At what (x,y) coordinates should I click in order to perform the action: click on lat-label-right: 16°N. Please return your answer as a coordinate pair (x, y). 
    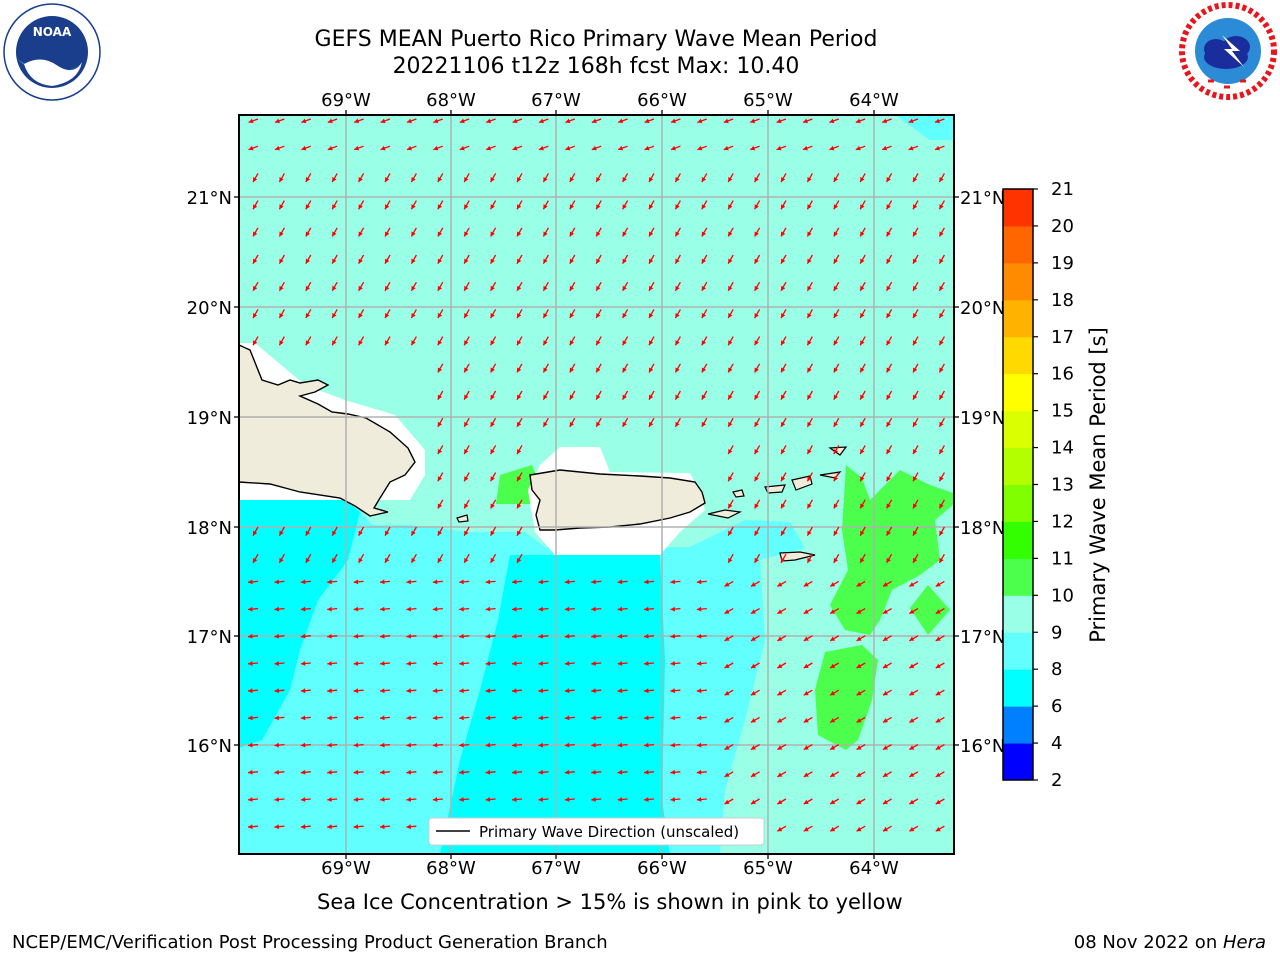
    Looking at the image, I should click on (982, 746).